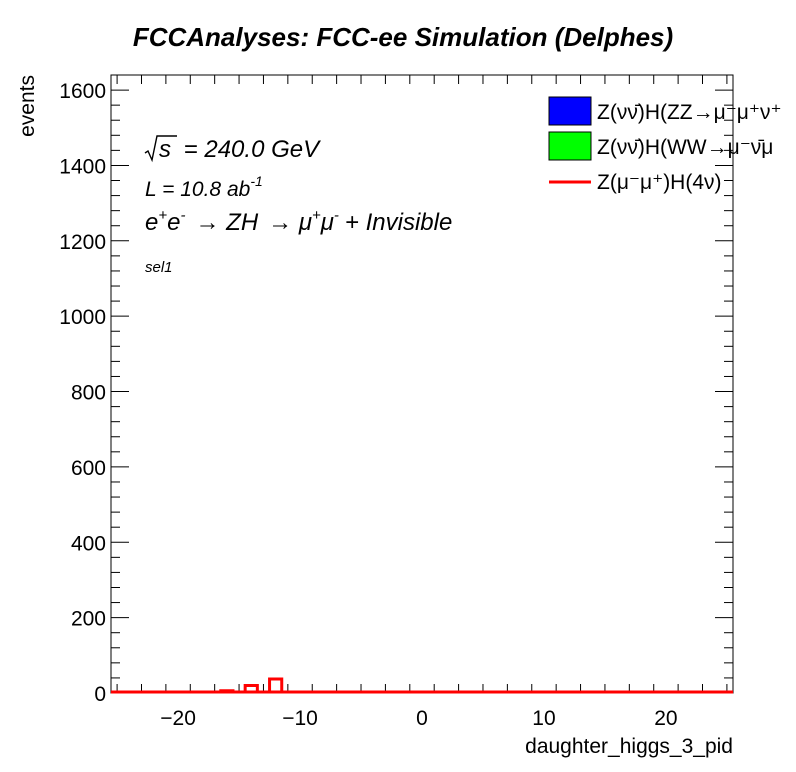  What do you see at coordinates (27, 106) in the screenshot?
I see `y-axis-label: events` at bounding box center [27, 106].